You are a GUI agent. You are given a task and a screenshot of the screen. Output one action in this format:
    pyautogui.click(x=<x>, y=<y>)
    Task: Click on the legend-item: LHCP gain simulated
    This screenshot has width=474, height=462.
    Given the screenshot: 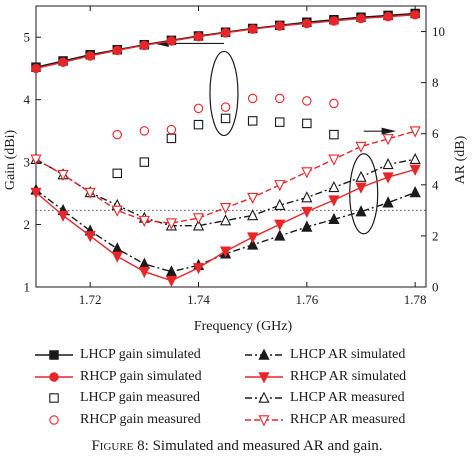 What is the action you would take?
    pyautogui.click(x=117, y=355)
    